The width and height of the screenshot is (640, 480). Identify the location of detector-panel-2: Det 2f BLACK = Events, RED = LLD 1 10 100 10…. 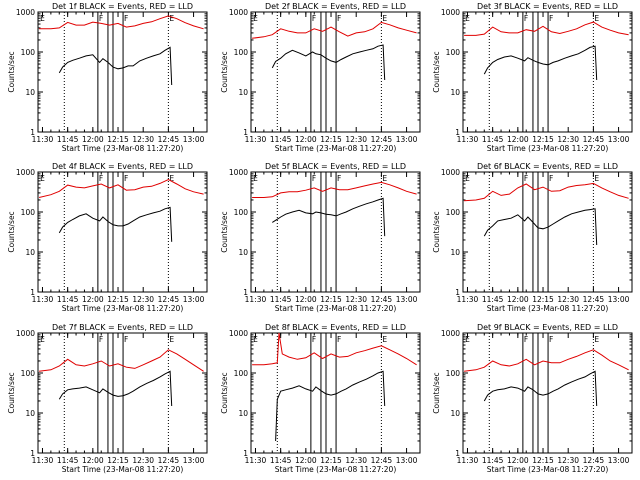
(320, 77).